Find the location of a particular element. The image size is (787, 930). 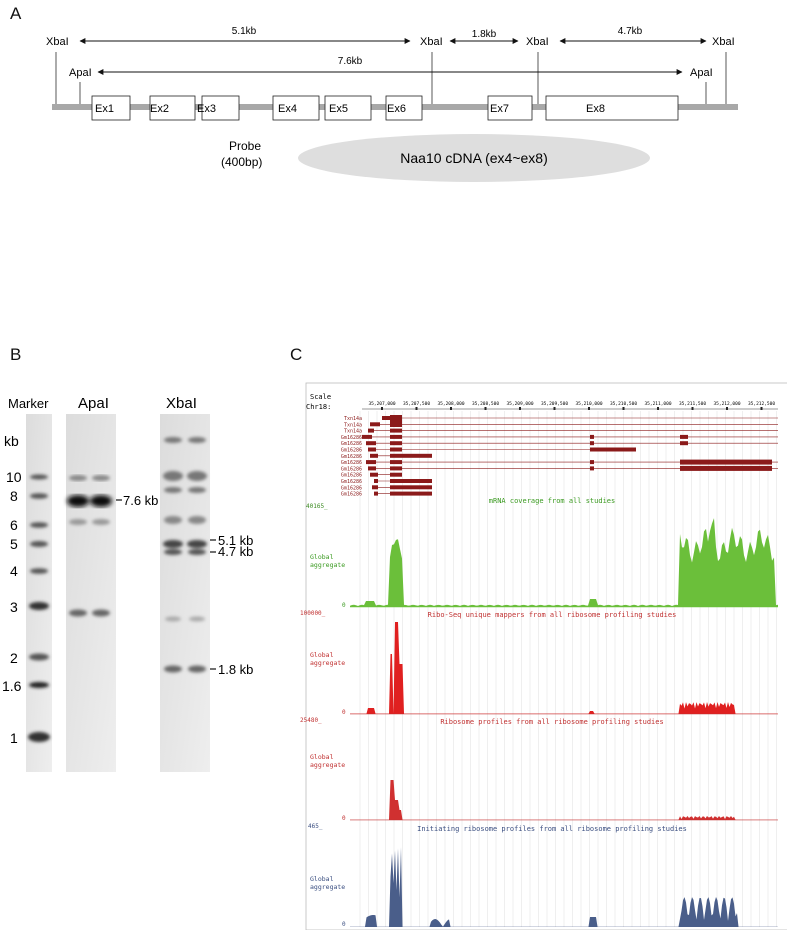

panel-a-letter: A is located at coordinates (16, 13).